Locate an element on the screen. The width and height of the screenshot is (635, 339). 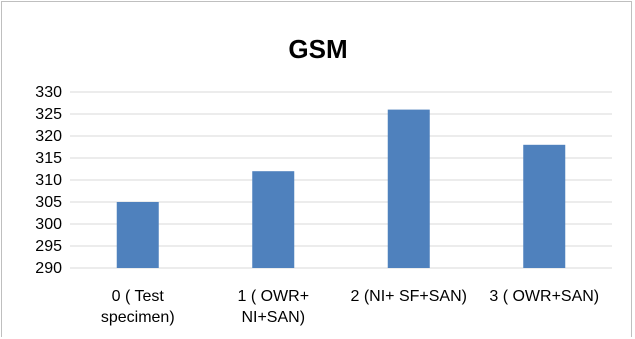
chart-title: GSM is located at coordinates (317, 49).